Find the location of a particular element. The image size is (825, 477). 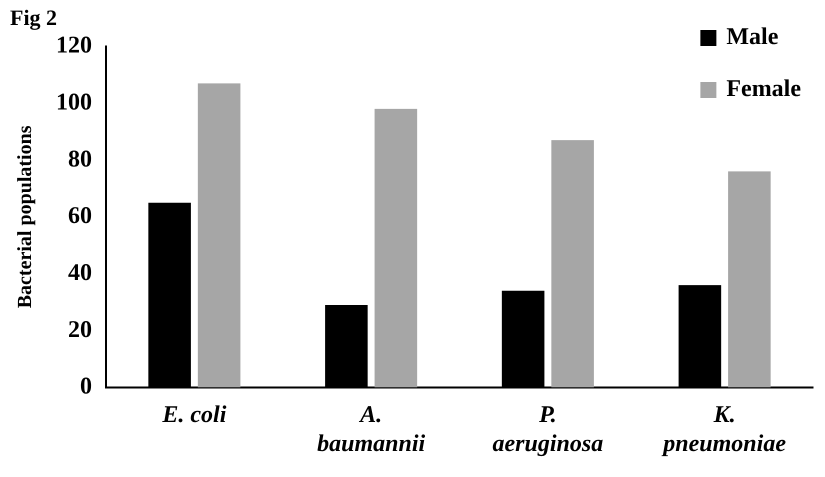

x-tick-label: E. coli is located at coordinates (194, 415).